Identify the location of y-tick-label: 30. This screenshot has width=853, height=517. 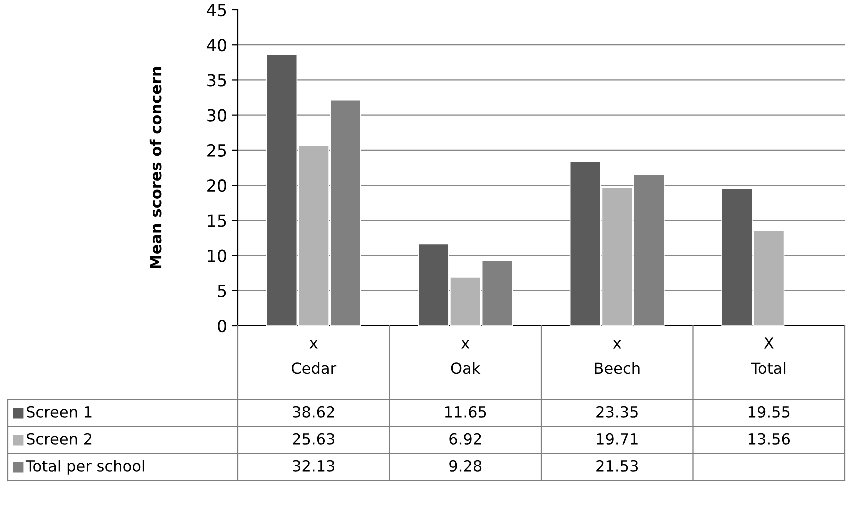
(217, 115).